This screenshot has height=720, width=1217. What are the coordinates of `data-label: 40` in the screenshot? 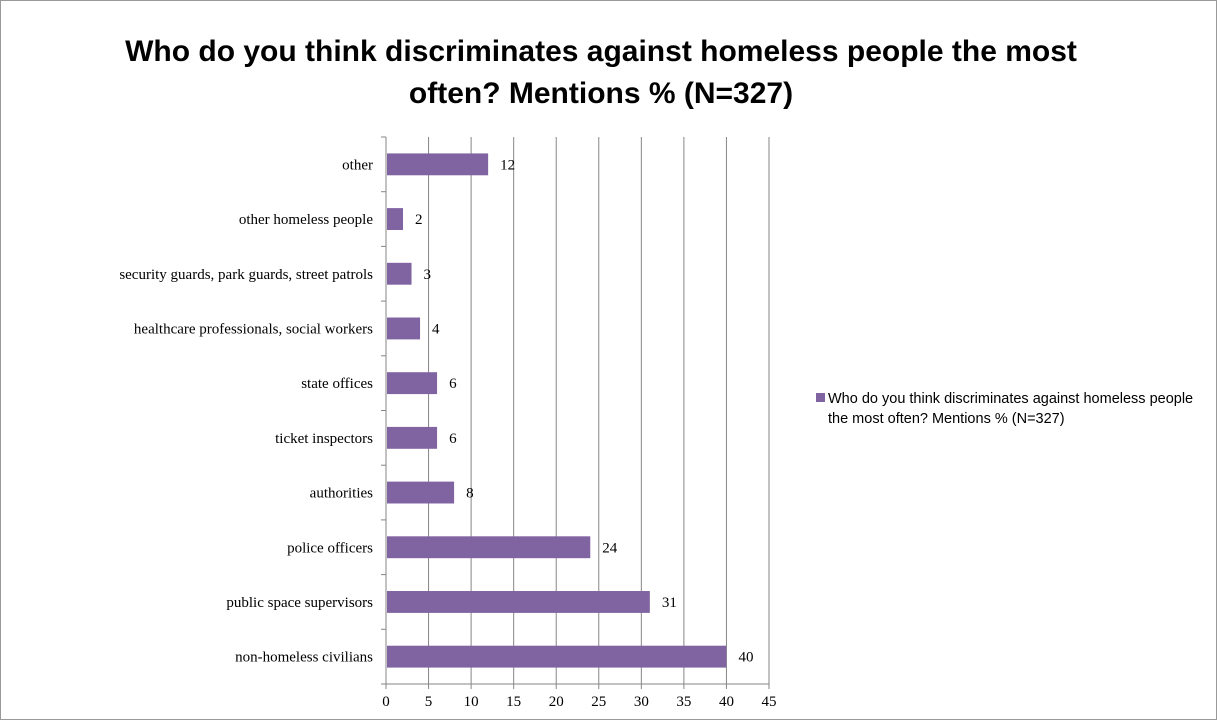 It's located at (745, 658).